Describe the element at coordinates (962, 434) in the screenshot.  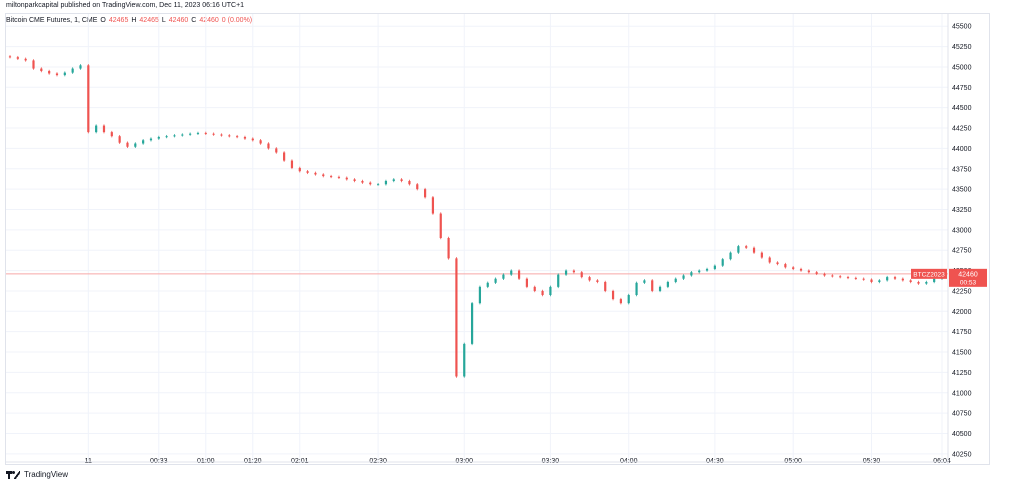
I see `y-tick-label: 40500` at that location.